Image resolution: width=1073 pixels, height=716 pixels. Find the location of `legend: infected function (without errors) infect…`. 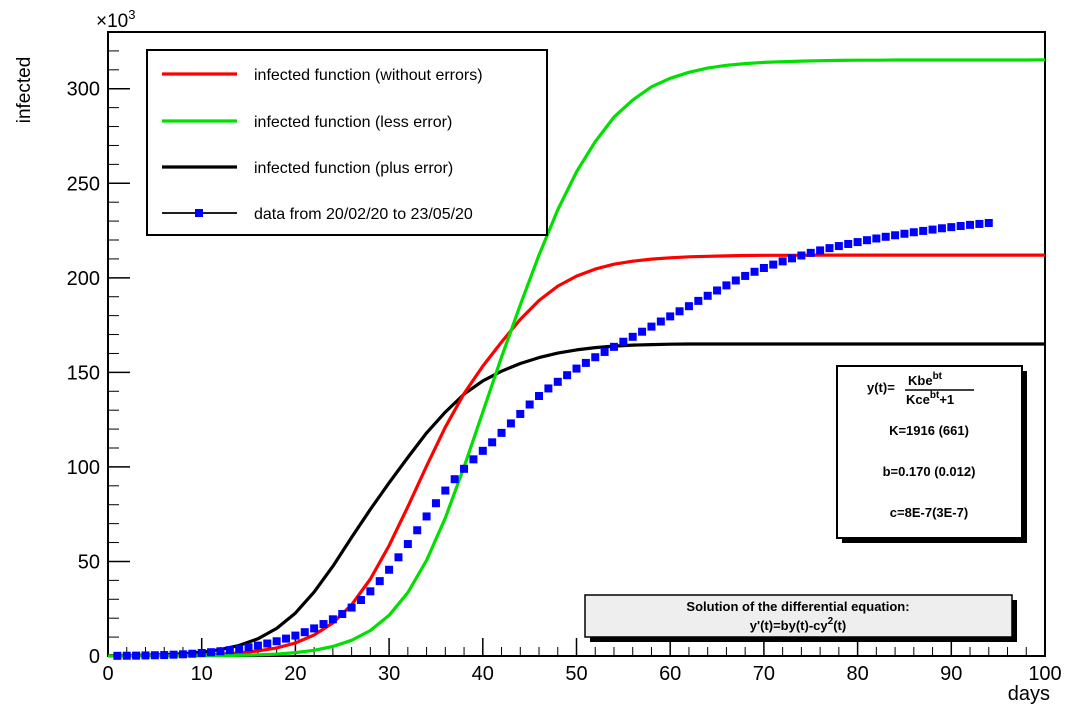

legend: infected function (without errors) infect… is located at coordinates (347, 142).